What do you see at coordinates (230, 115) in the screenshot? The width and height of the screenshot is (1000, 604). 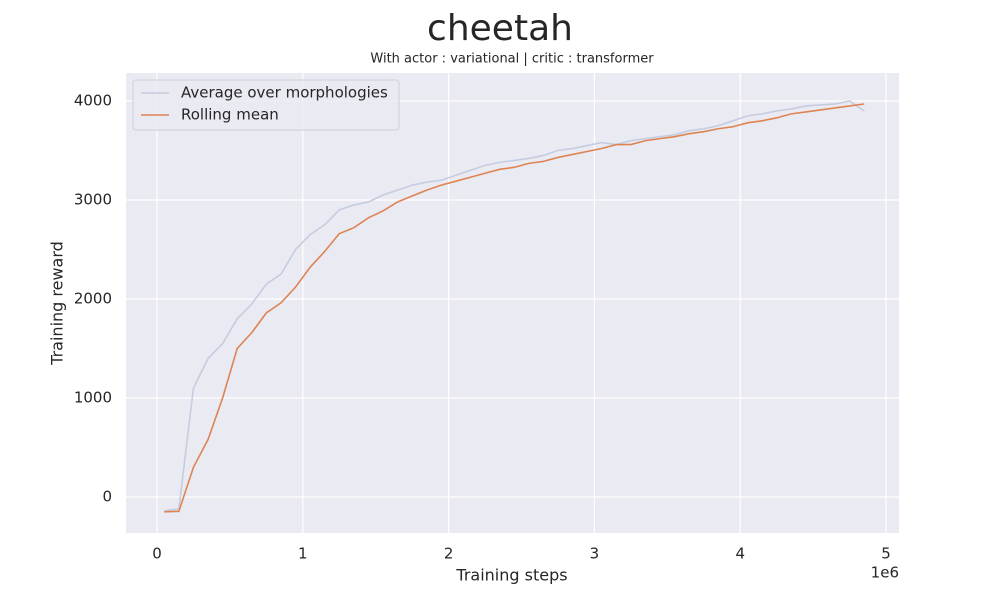 I see `legend-label: Rolling mean` at bounding box center [230, 115].